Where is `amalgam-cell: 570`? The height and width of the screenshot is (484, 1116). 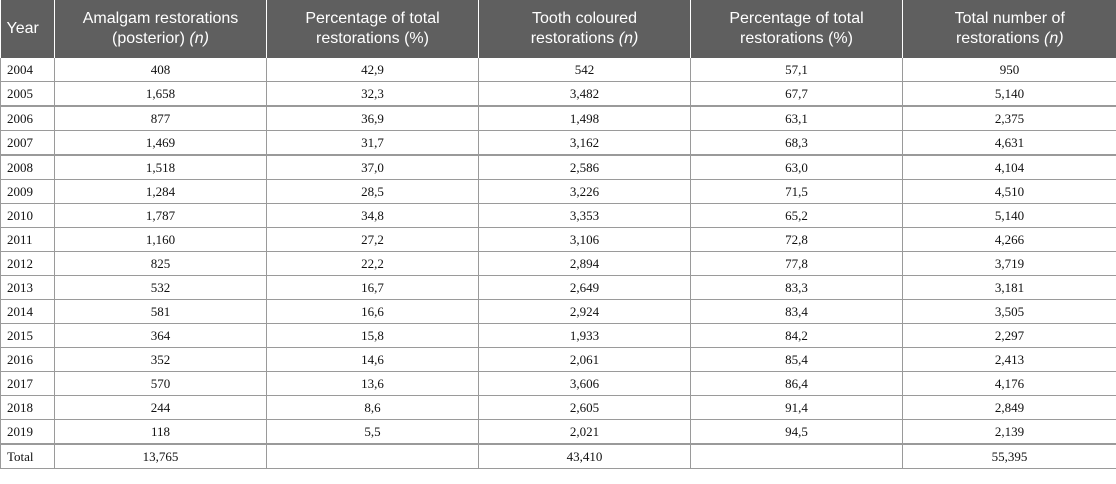 amalgam-cell: 570 is located at coordinates (160, 383).